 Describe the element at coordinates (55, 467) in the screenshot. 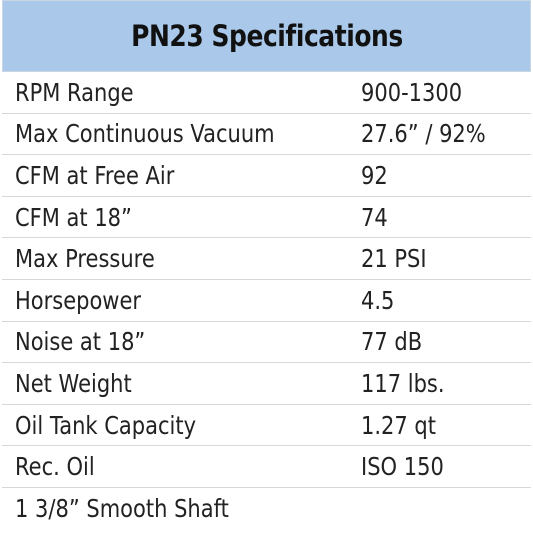

I see `spec-label: Rec. Oil` at that location.